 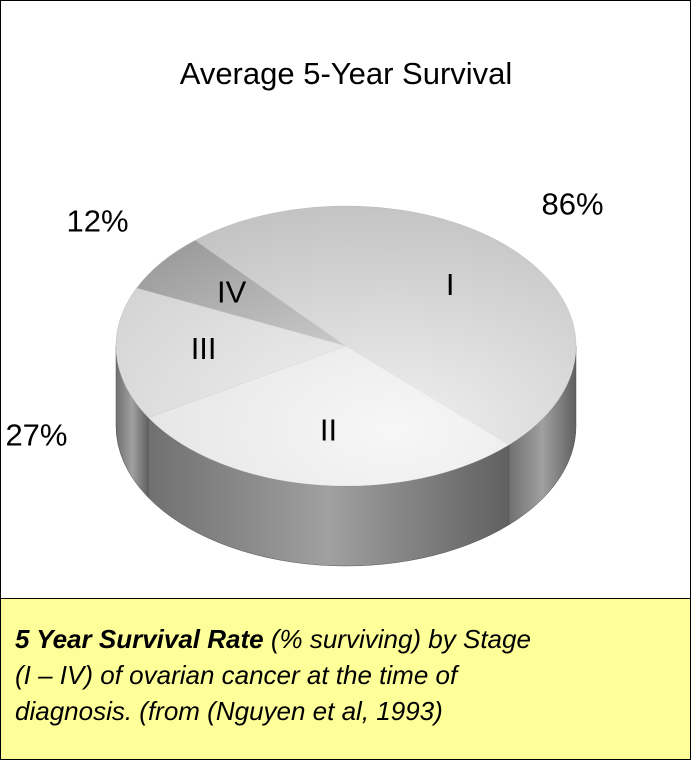 What do you see at coordinates (346, 73) in the screenshot?
I see `chart-title: Average 5-Year Survival` at bounding box center [346, 73].